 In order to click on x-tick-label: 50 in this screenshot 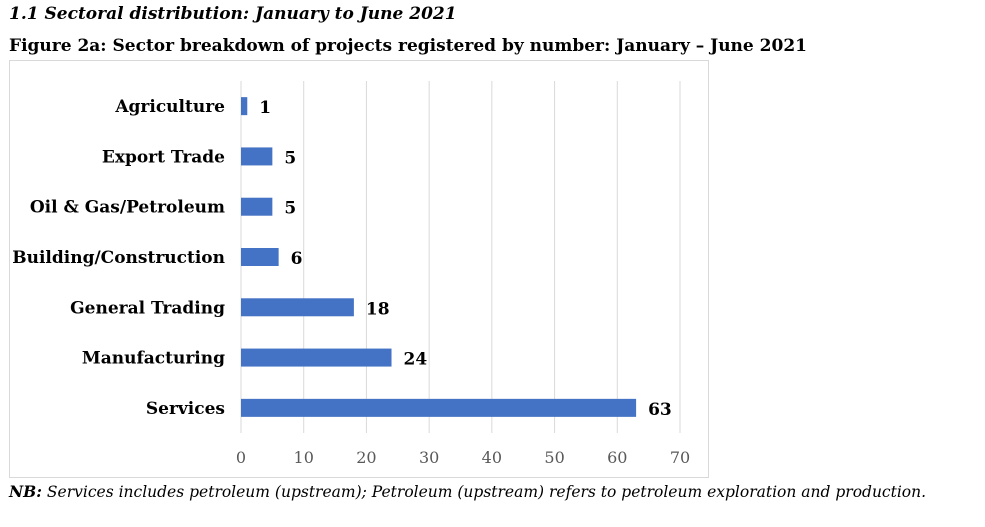, I will do `click(554, 457)`.